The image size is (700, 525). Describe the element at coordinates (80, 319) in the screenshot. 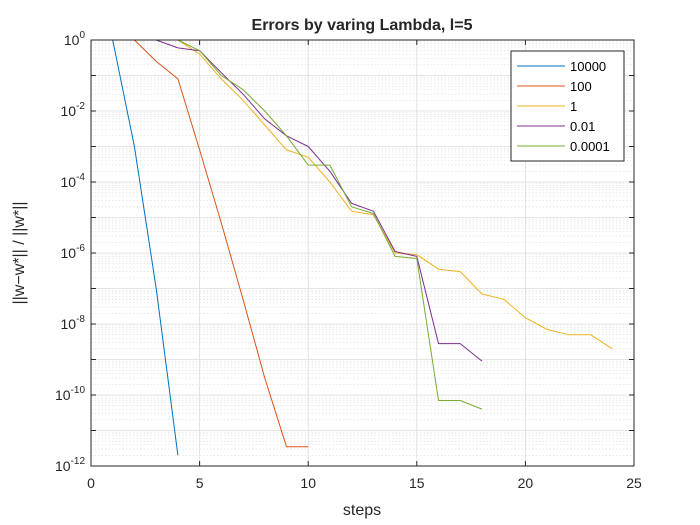

I see `y-tick-exponent: -8` at that location.